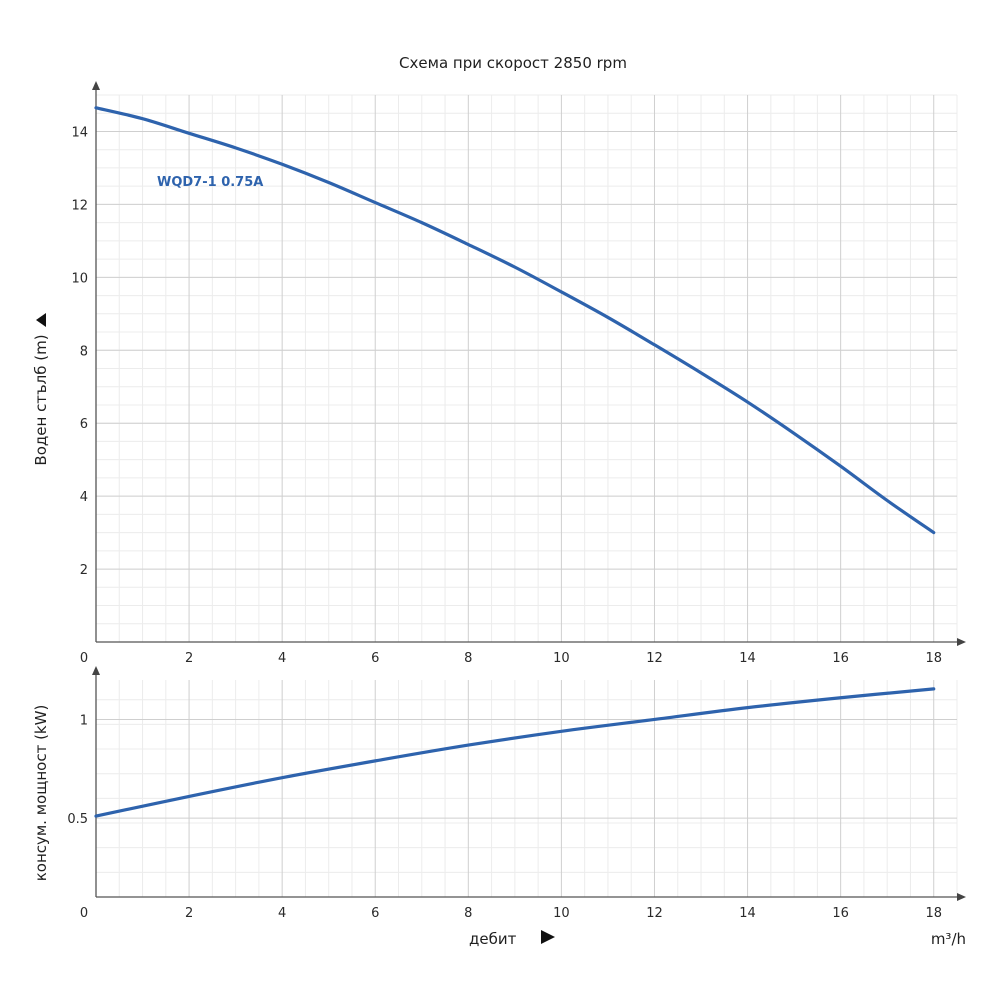  Describe the element at coordinates (468, 658) in the screenshot. I see `head-x-tick-label: 8` at that location.